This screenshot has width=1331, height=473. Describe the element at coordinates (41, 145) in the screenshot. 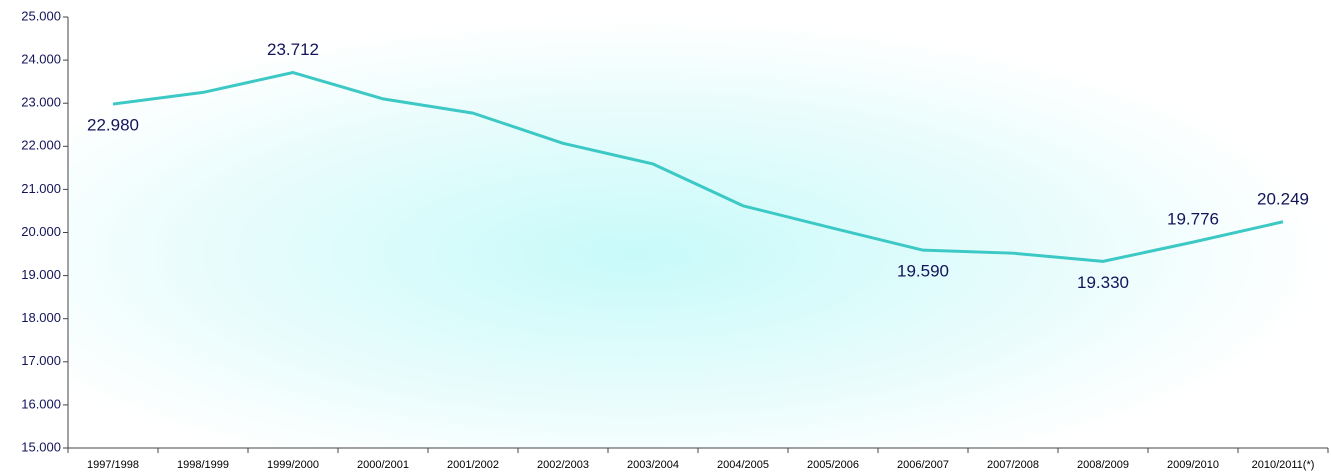

I see `y-tick-label: 22.000` at that location.